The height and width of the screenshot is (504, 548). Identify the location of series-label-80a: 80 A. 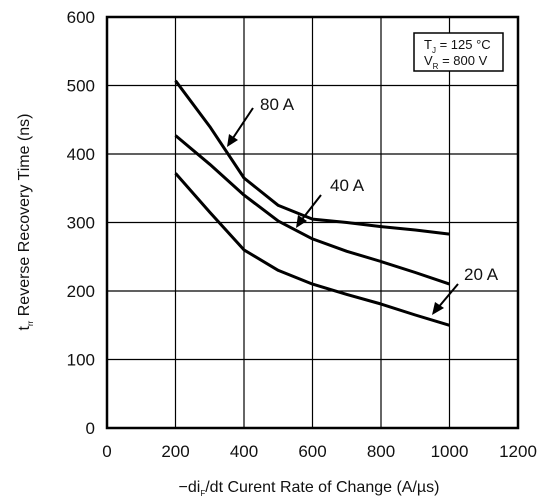
(277, 104).